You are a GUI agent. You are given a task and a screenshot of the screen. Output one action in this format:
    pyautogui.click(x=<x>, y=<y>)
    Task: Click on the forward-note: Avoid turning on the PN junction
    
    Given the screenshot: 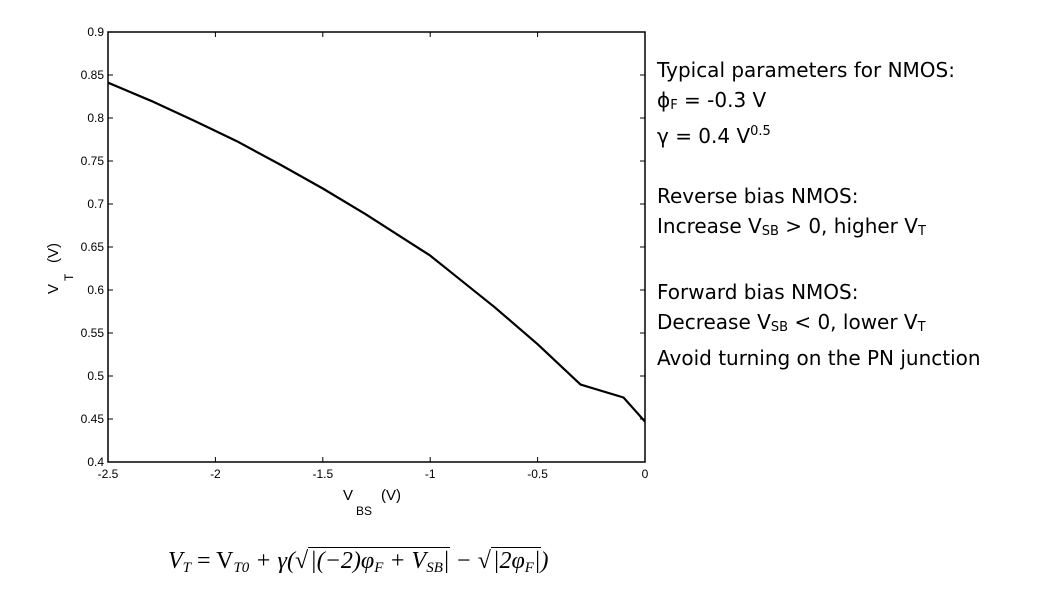 What is the action you would take?
    pyautogui.click(x=819, y=358)
    